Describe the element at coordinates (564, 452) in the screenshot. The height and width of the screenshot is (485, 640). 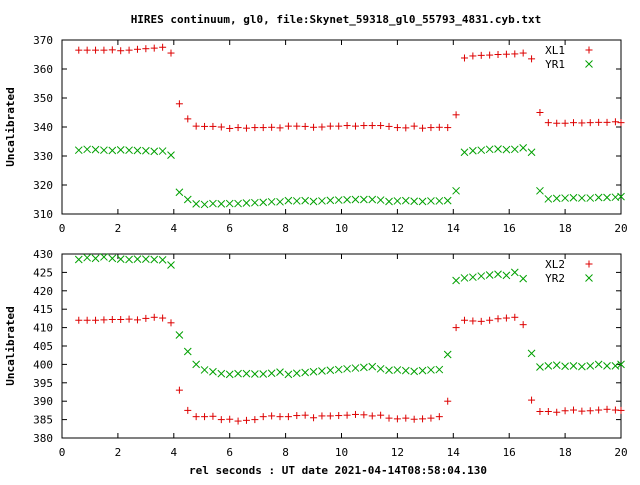
I see `x-tick-label: 18` at that location.